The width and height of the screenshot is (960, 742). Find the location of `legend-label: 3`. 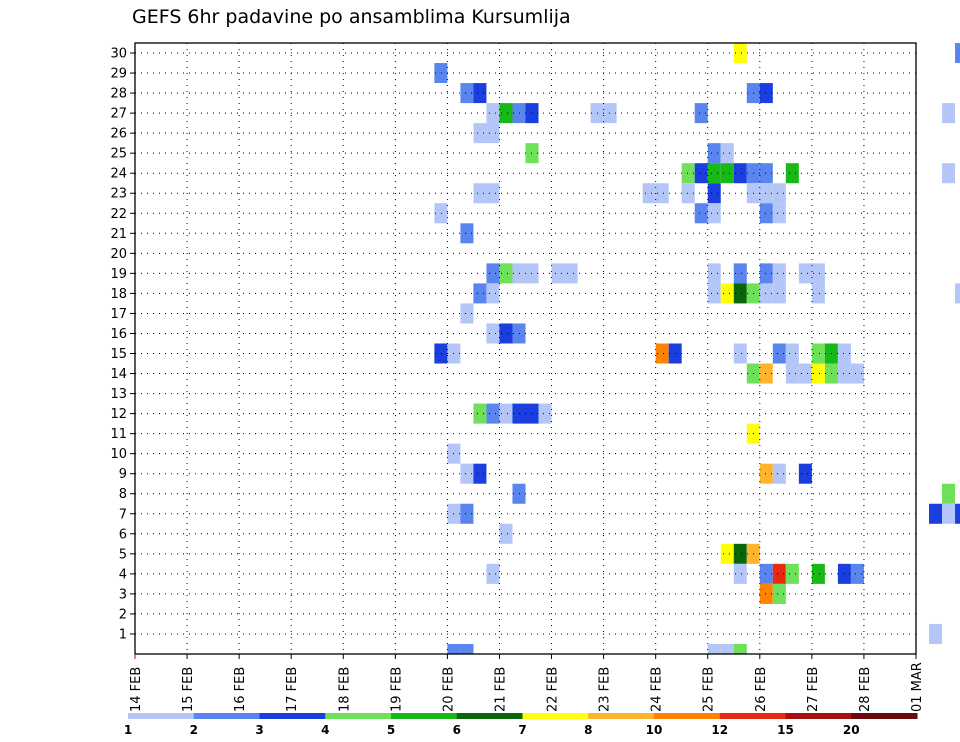

legend-label: 3 is located at coordinates (259, 730).